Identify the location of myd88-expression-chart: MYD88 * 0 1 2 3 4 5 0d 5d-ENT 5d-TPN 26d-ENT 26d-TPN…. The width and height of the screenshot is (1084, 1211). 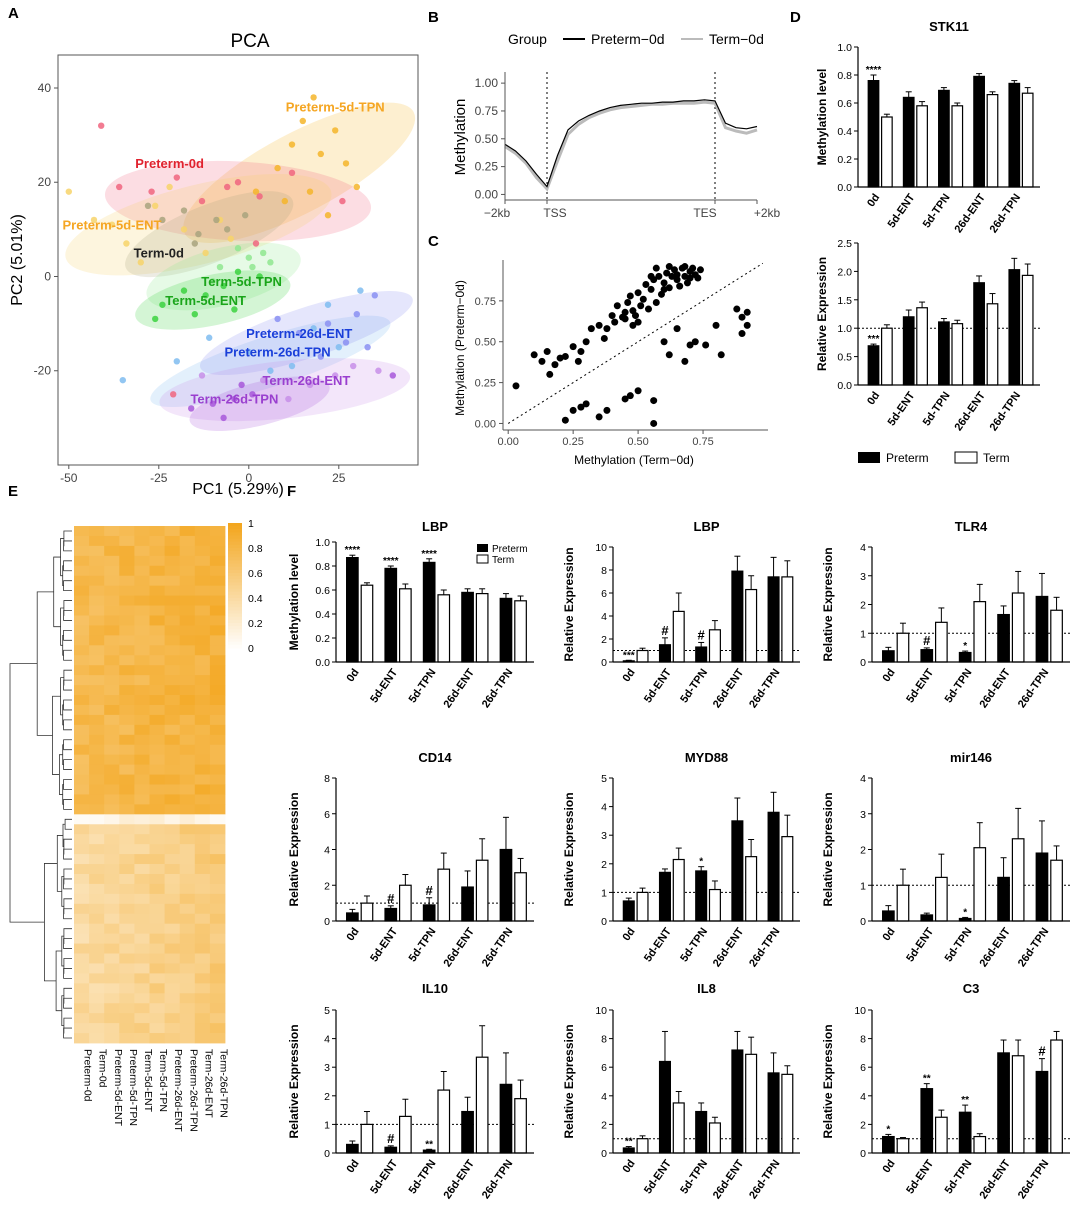
(681, 859).